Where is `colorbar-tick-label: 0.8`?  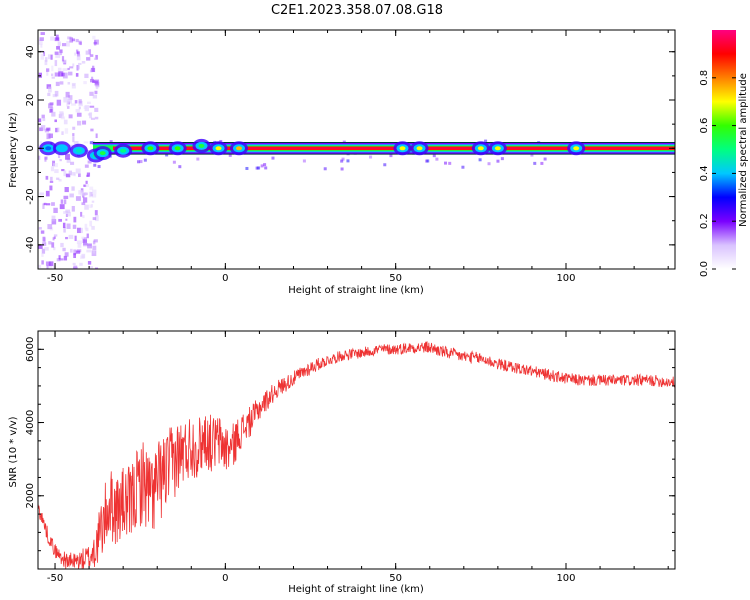 colorbar-tick-label: 0.8 is located at coordinates (704, 78).